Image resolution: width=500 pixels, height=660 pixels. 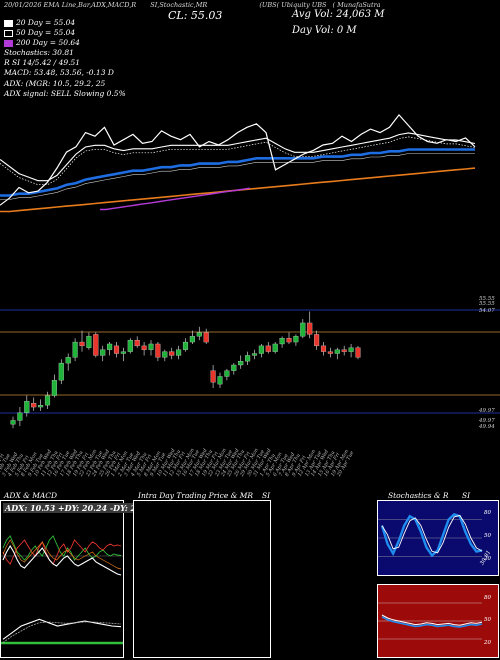 What do you see at coordinates (356, 5) in the screenshot?
I see `header-company: ( MunafaSutra` at bounding box center [356, 5].